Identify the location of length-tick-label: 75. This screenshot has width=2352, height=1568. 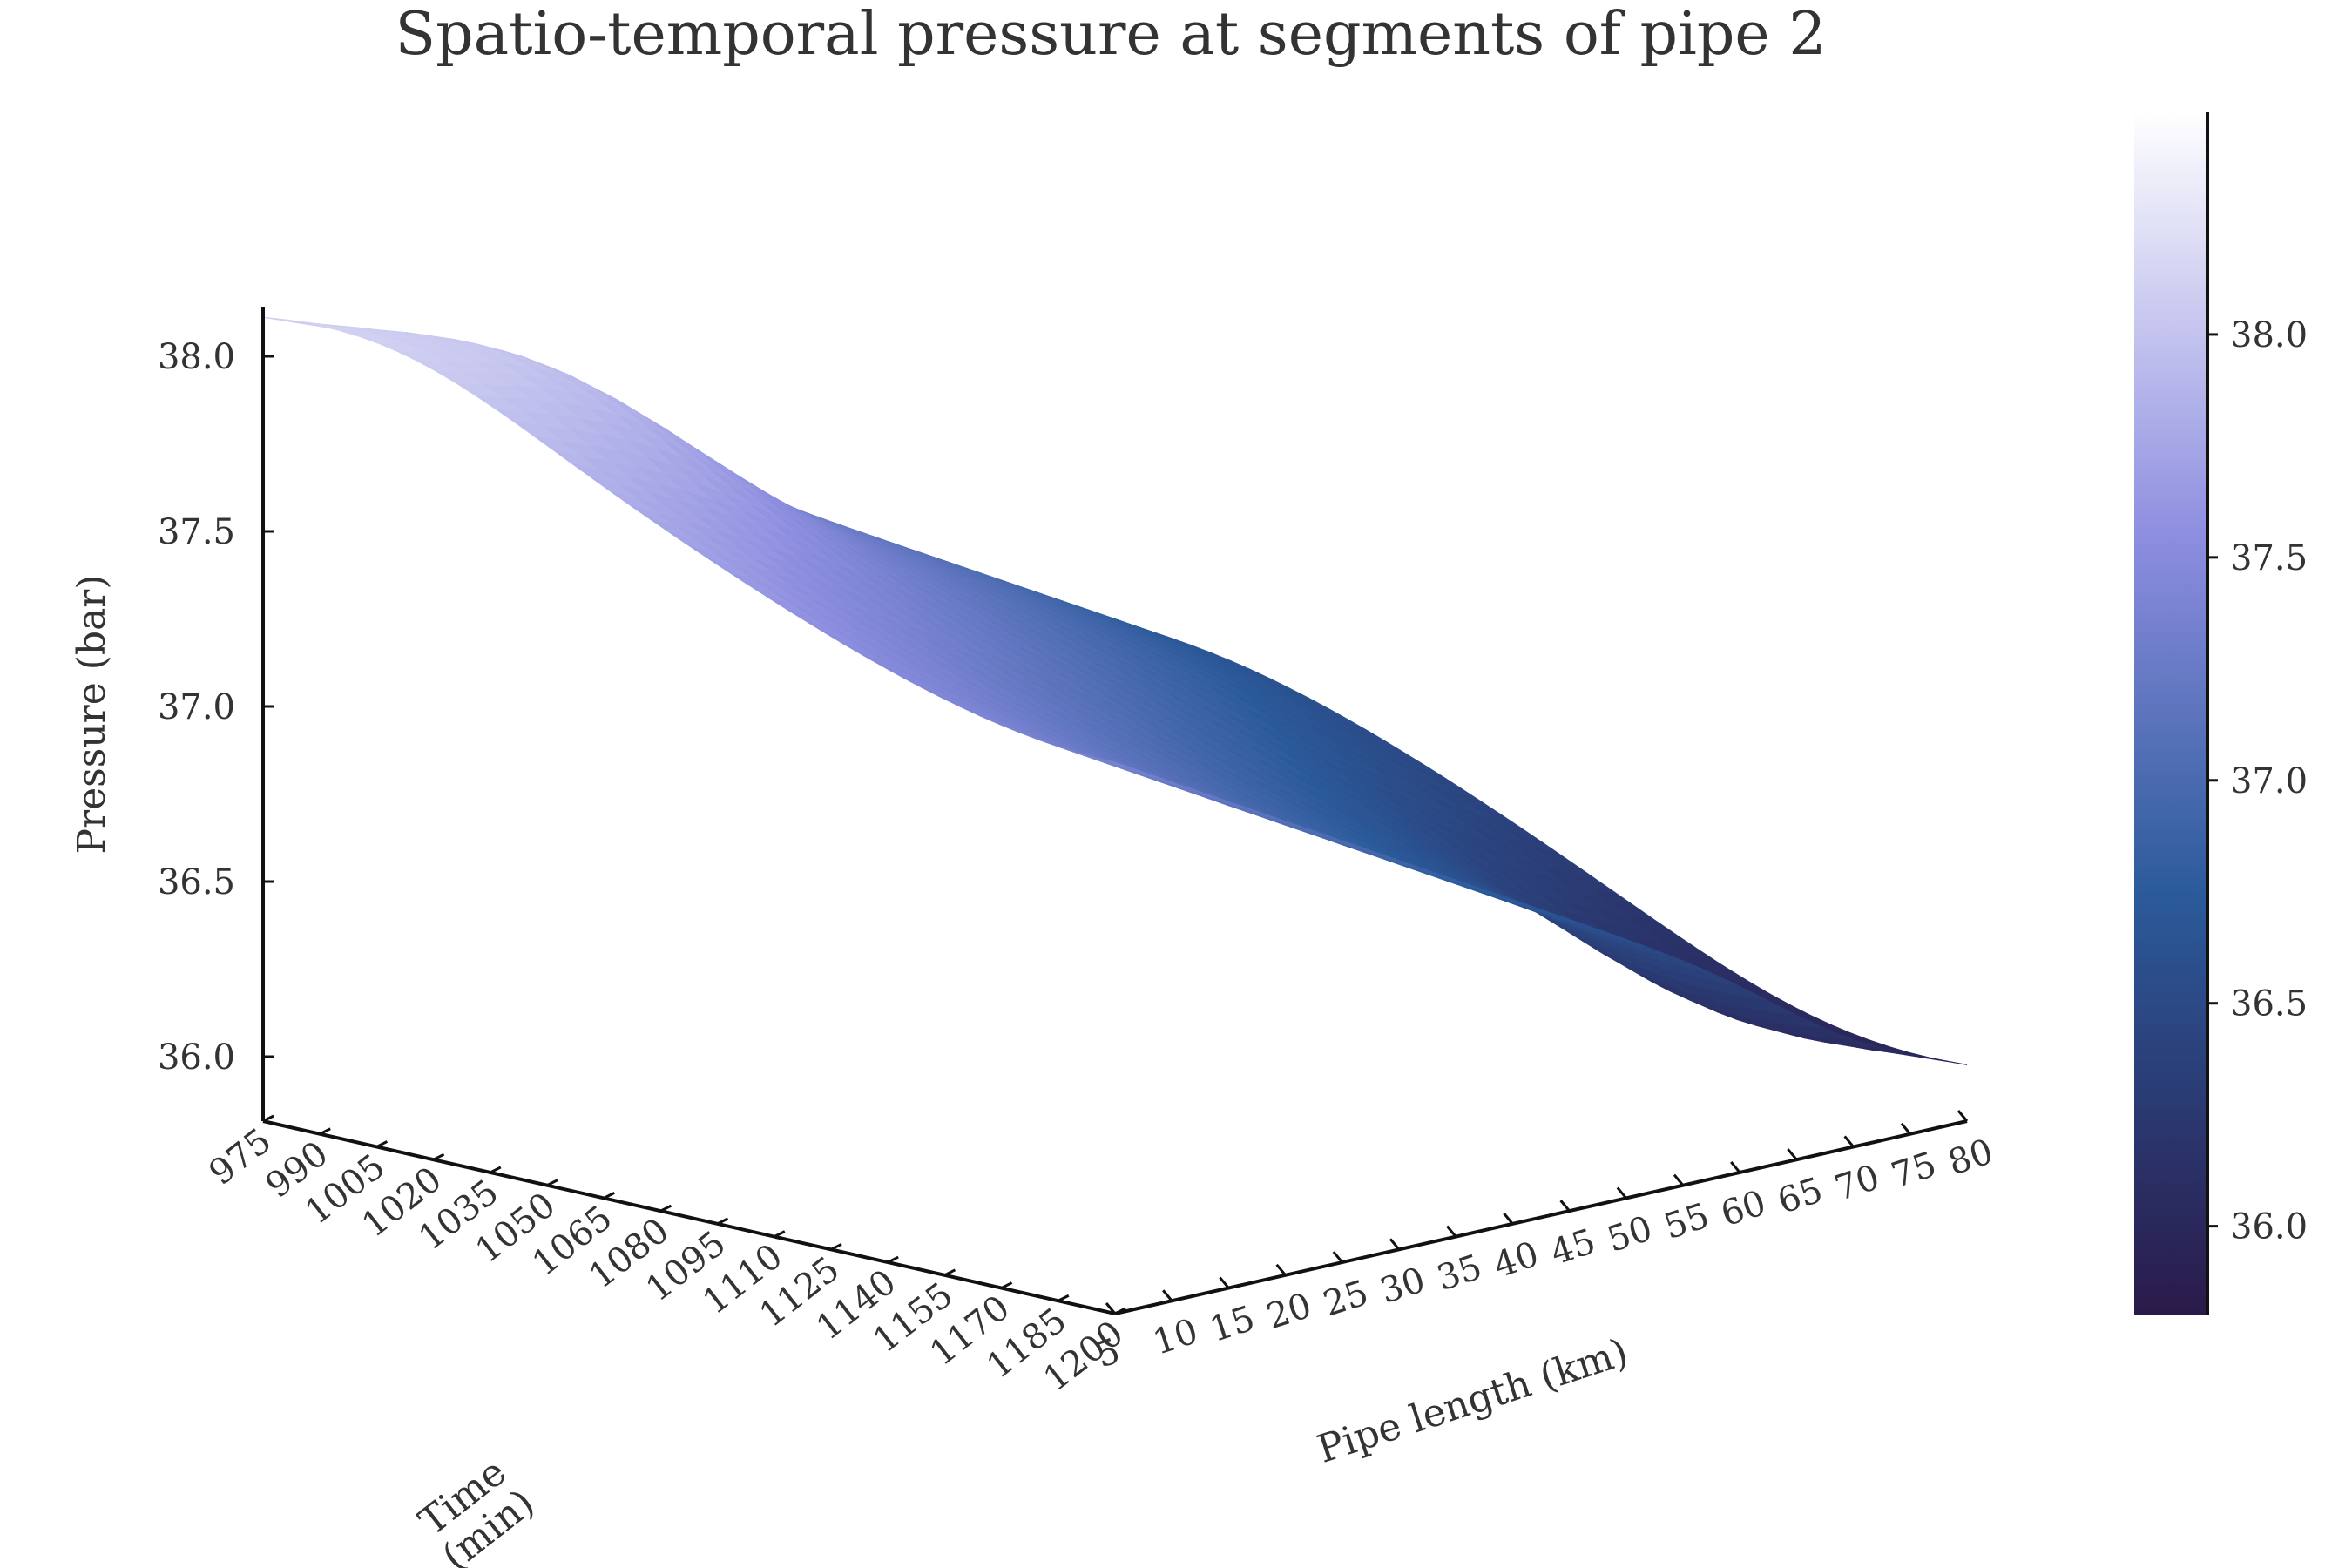
(1914, 1171).